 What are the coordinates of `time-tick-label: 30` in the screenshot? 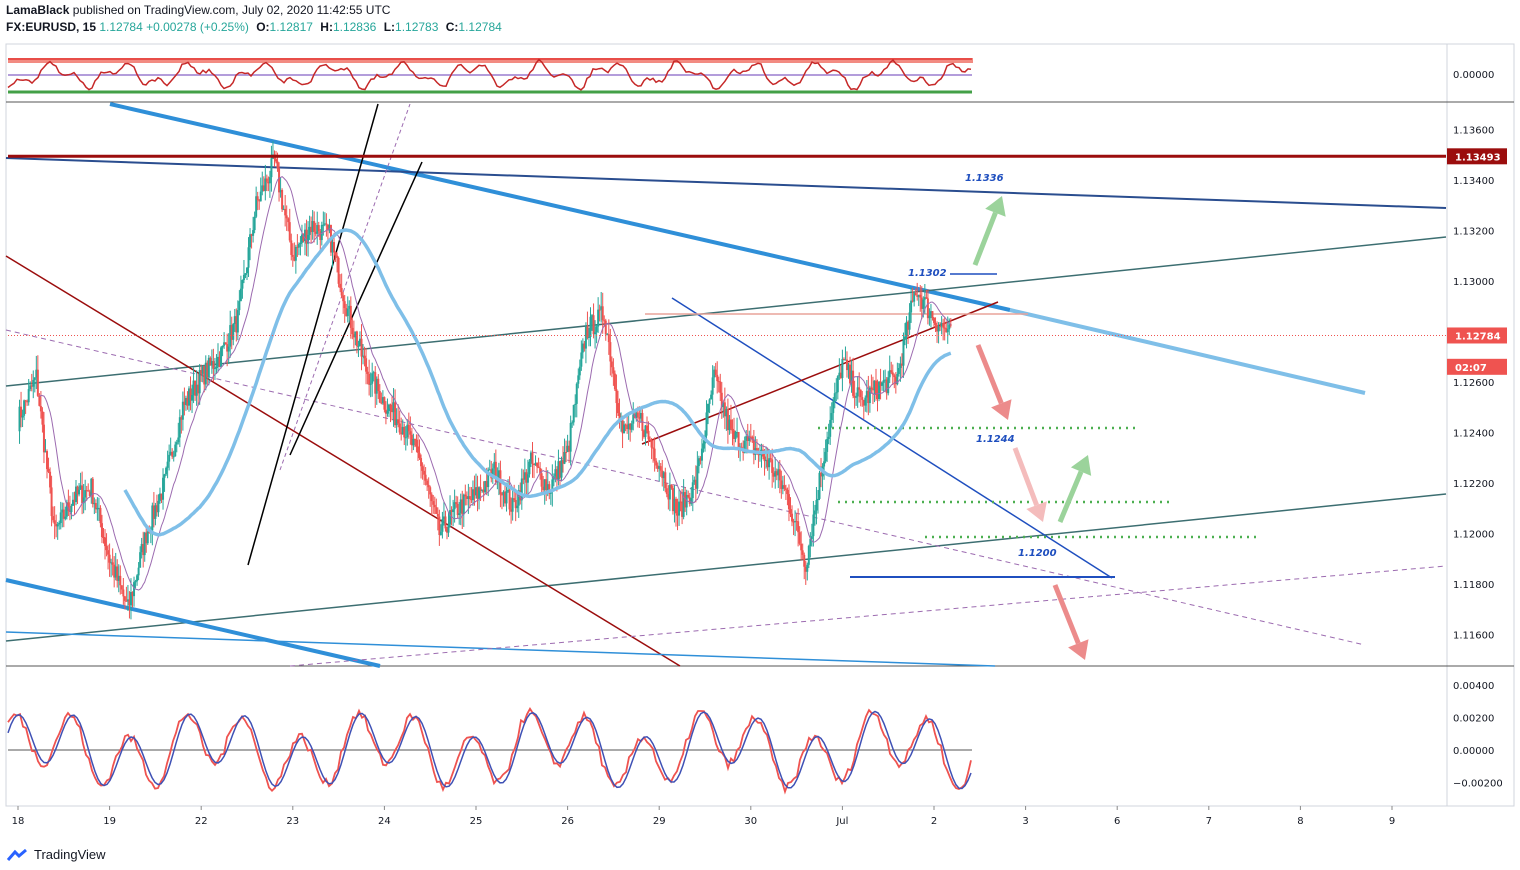 It's located at (750, 821).